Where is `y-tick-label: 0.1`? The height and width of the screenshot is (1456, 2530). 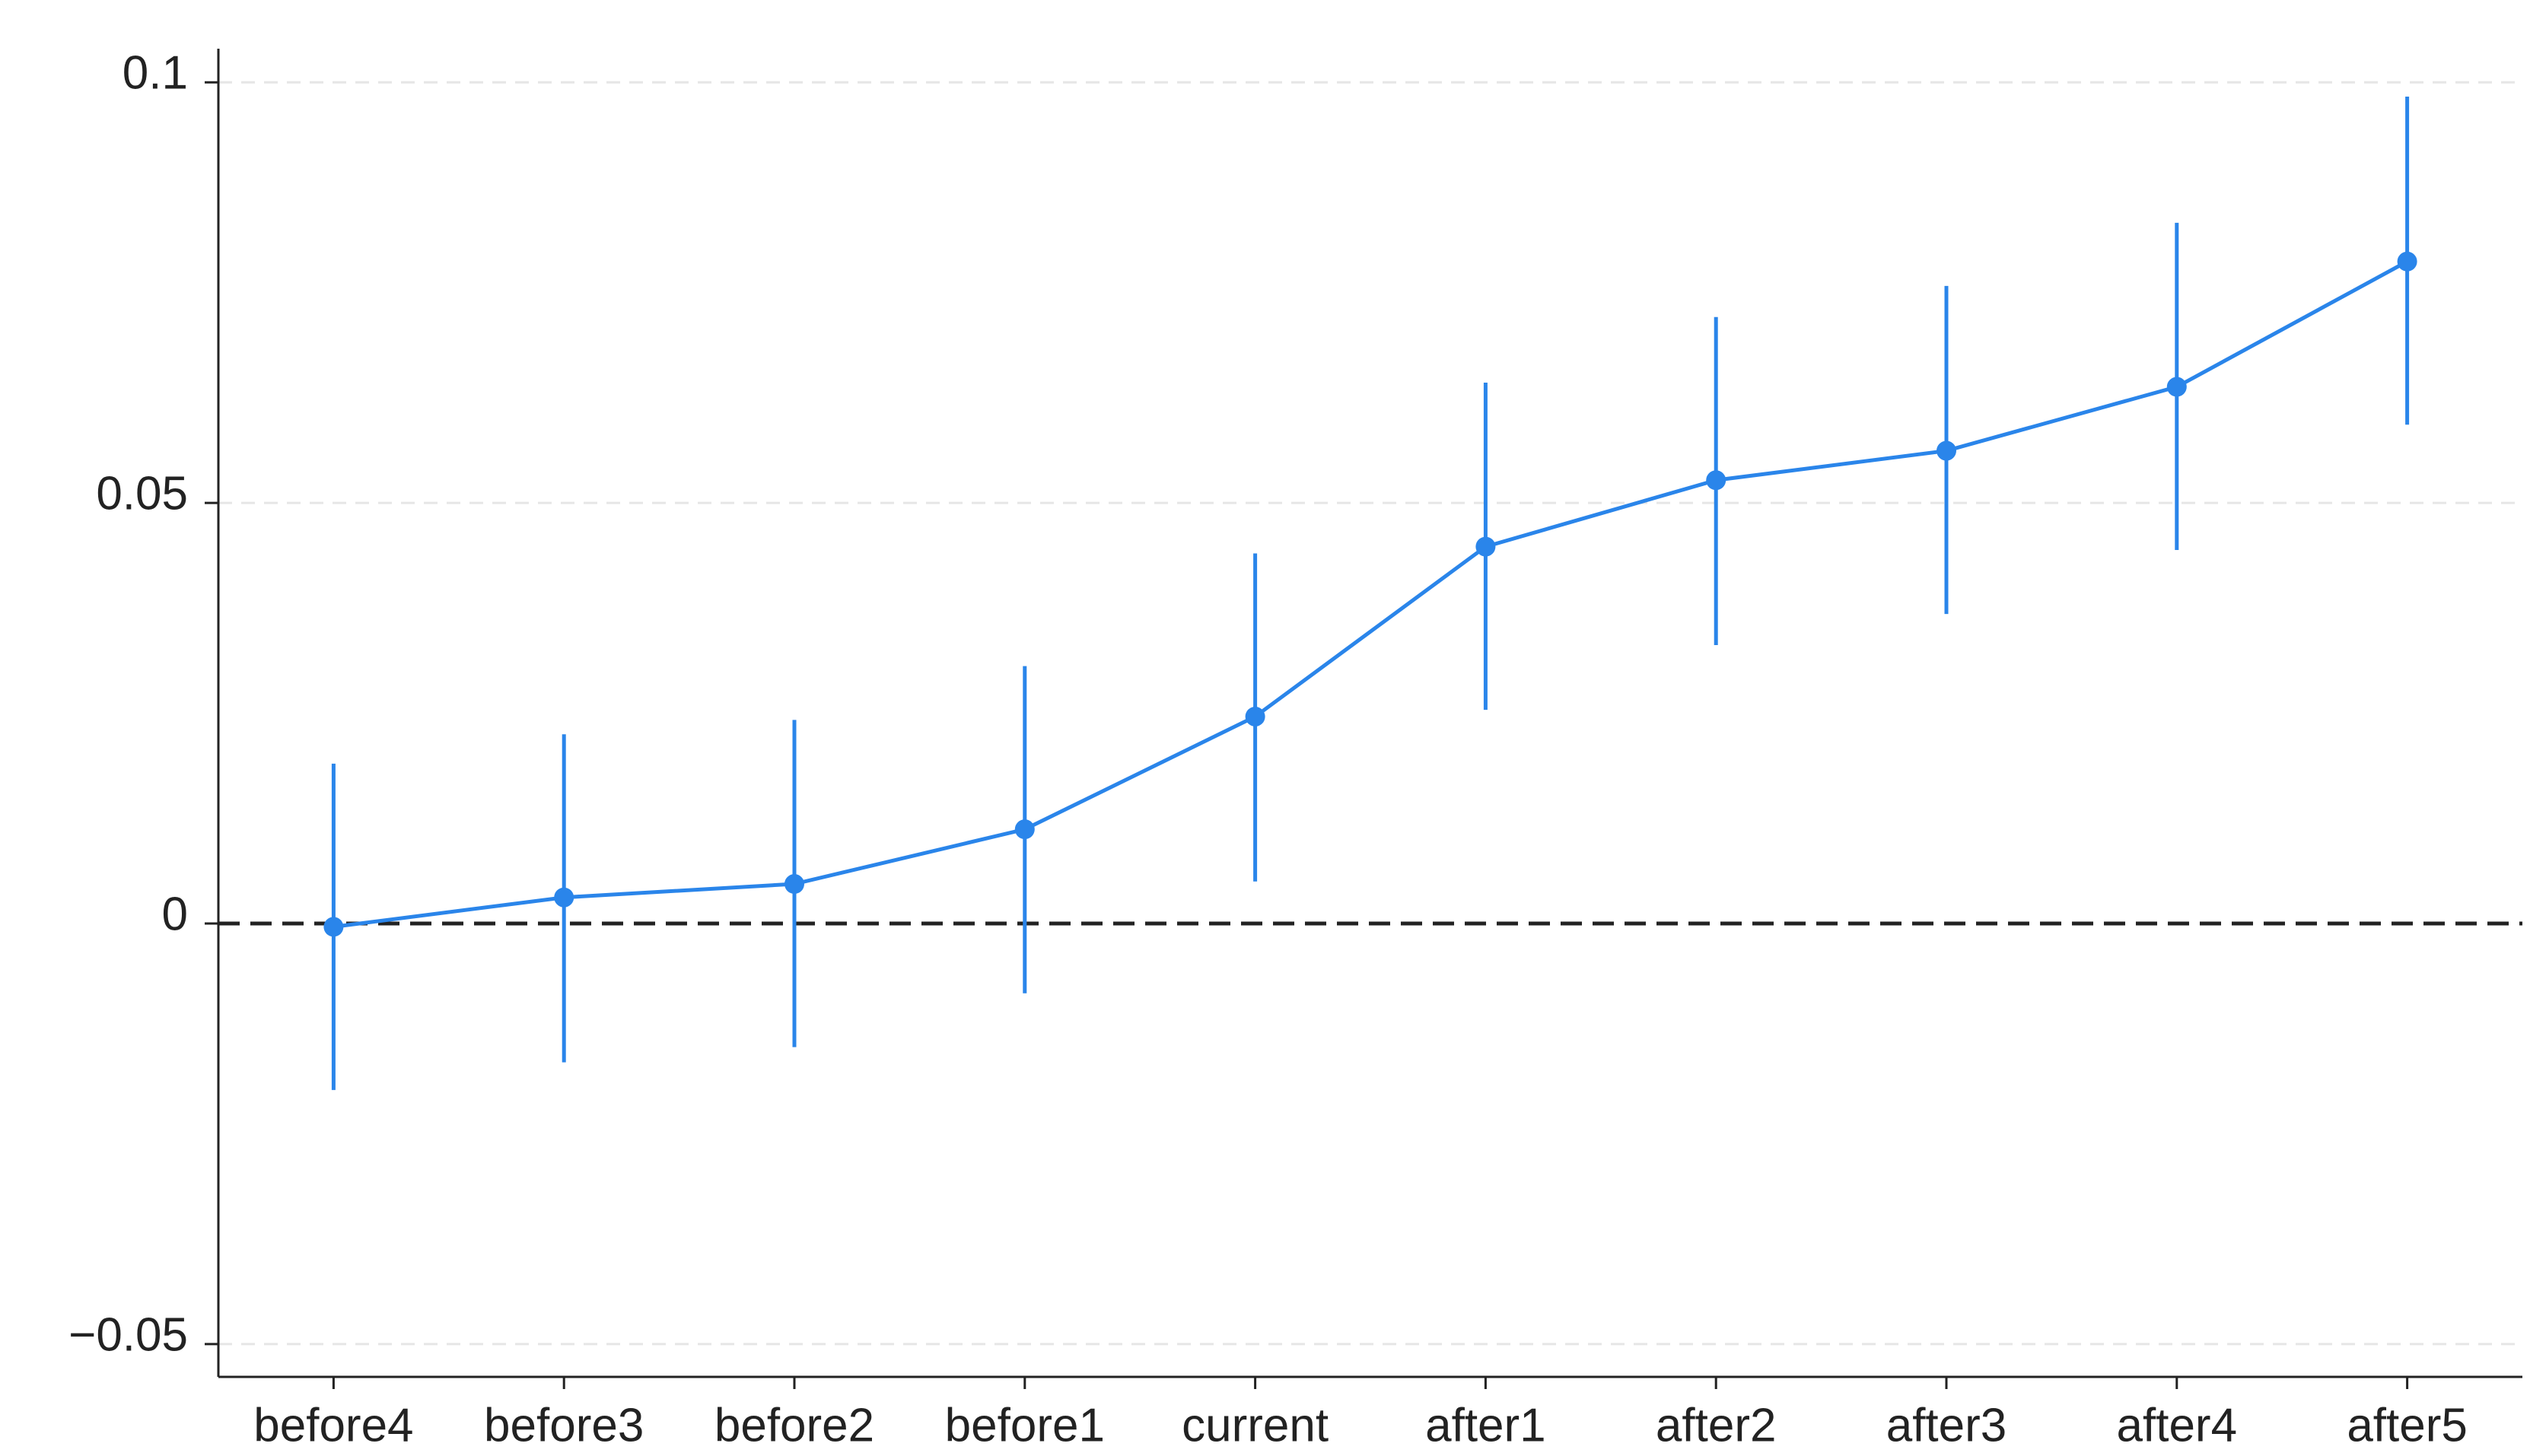
y-tick-label: 0.1 is located at coordinates (155, 73).